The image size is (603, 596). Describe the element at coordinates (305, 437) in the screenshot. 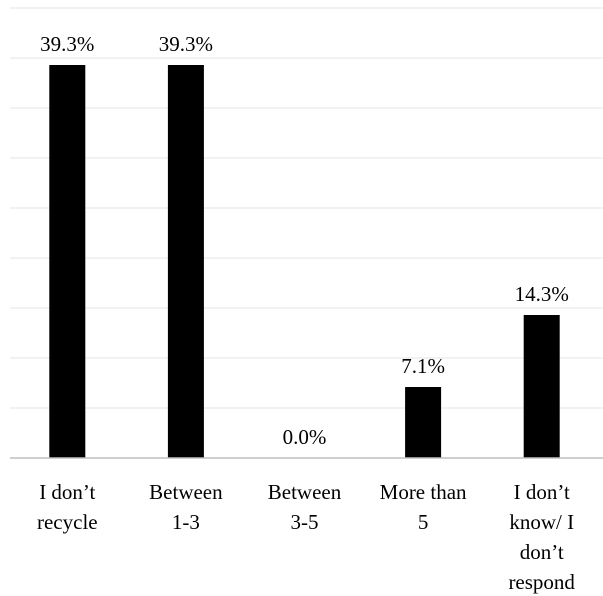

I see `data-label-2: 0.0%` at that location.